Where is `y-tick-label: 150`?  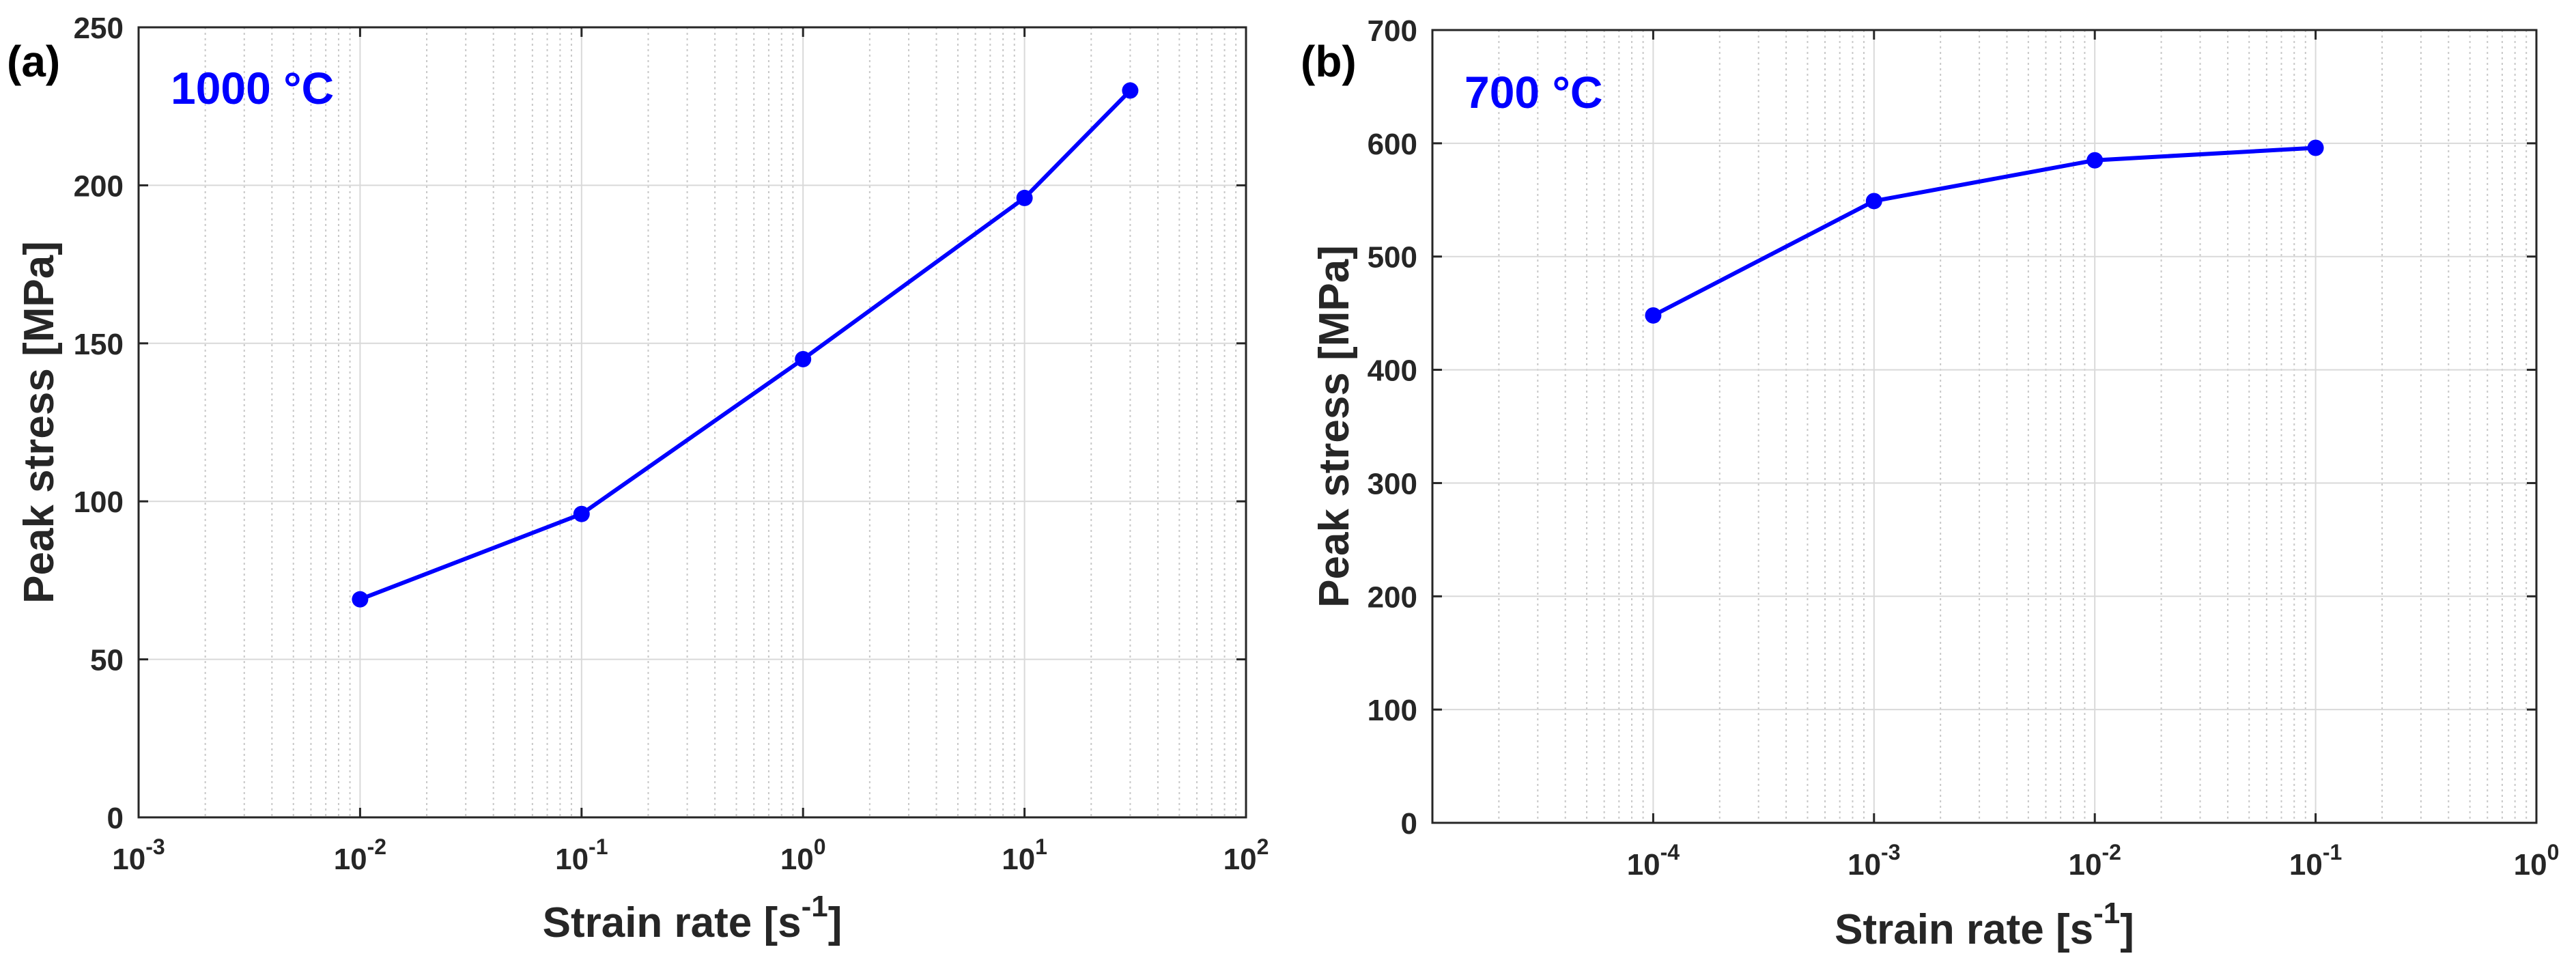 y-tick-label: 150 is located at coordinates (99, 344).